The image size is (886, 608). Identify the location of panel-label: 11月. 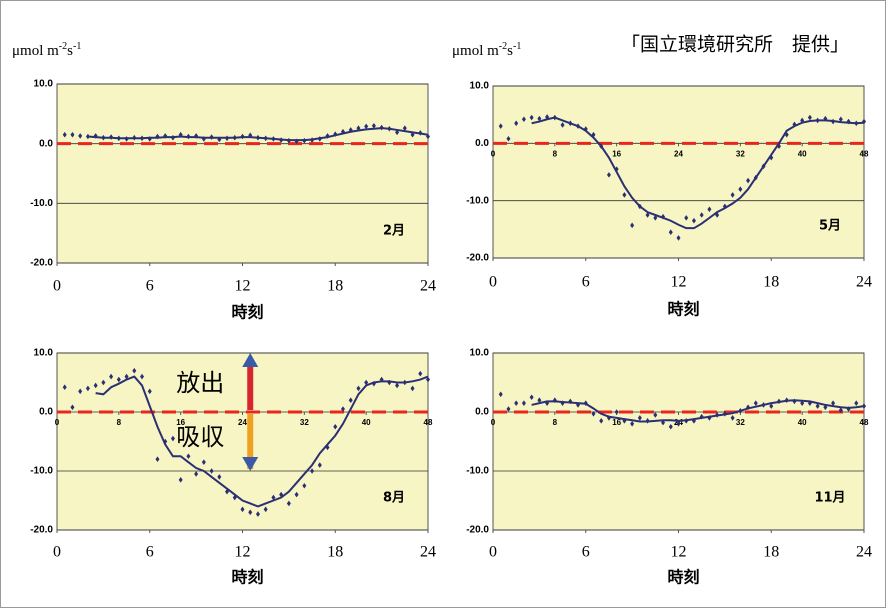
(829, 498).